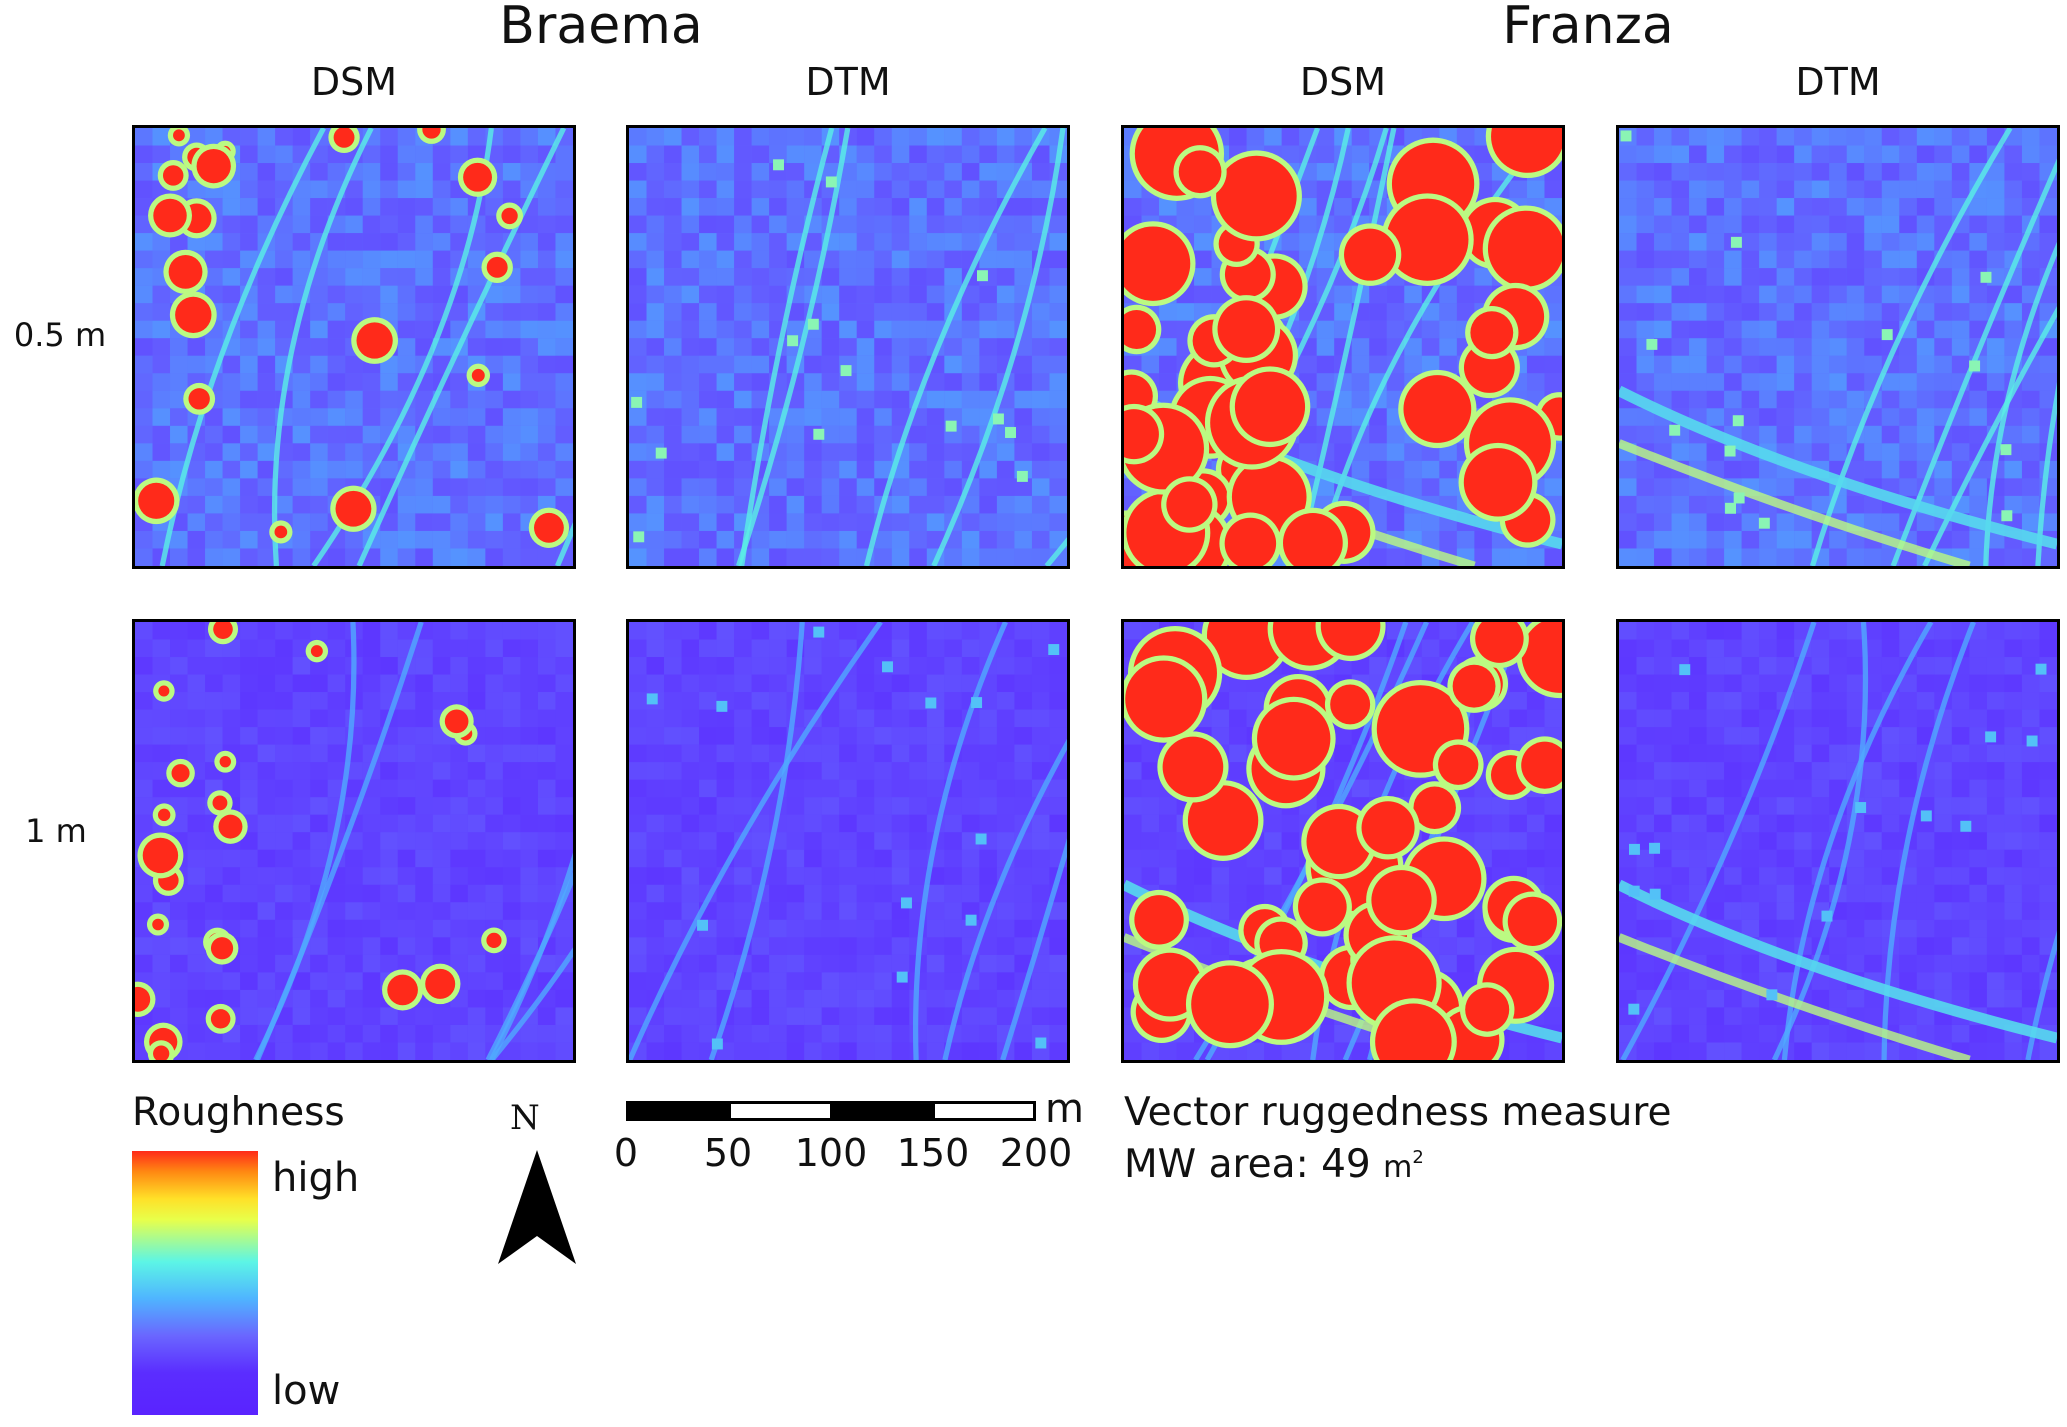 The height and width of the screenshot is (1427, 2067). Describe the element at coordinates (1343, 82) in the screenshot. I see `column-label-franza-dsm: DSM` at that location.